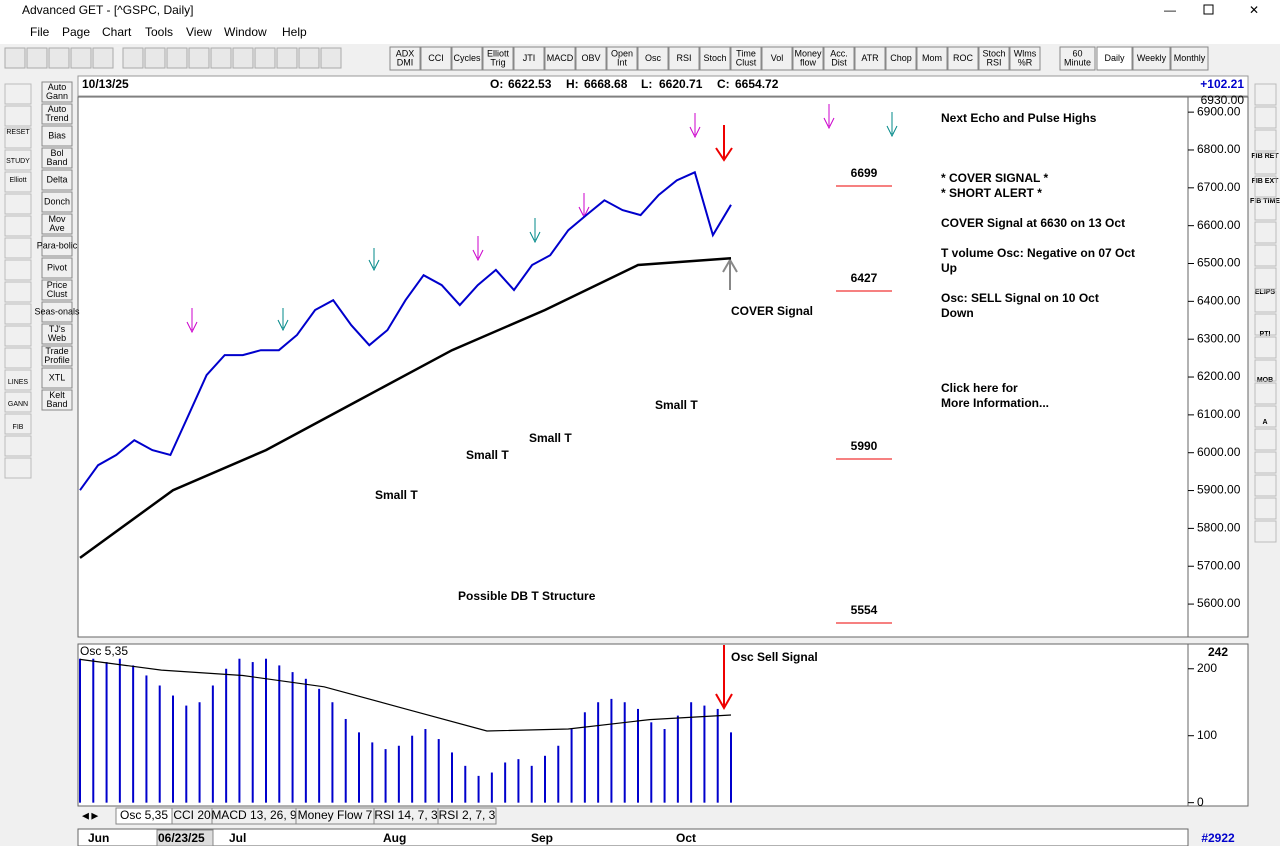 The width and height of the screenshot is (1280, 851). What do you see at coordinates (498, 58) in the screenshot?
I see `indicator-button-label: Elliott Trig` at bounding box center [498, 58].